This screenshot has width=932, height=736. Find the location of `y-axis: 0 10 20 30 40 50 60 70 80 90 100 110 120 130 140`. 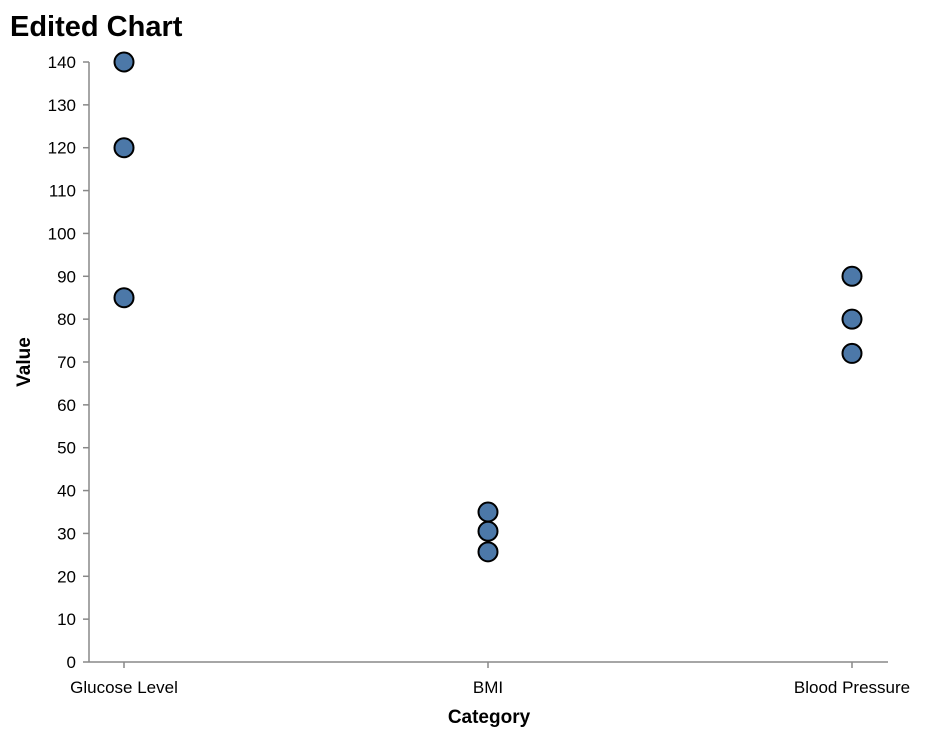

y-axis: 0 10 20 30 40 50 60 70 80 90 100 110 120 130 140 is located at coordinates (69, 362).